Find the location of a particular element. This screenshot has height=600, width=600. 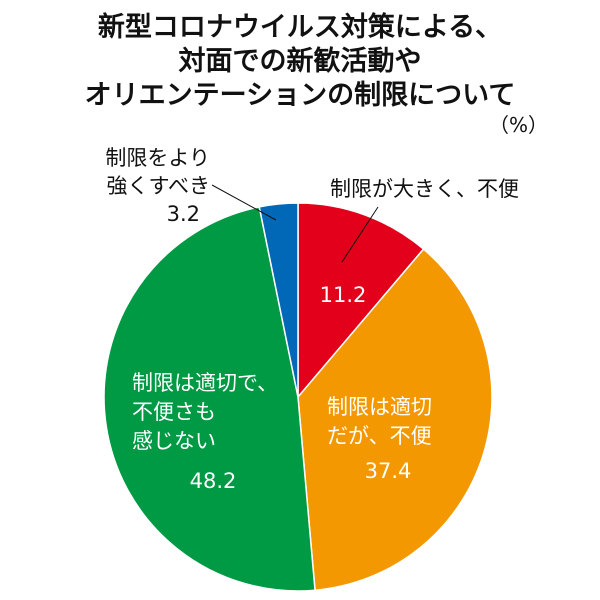

slice-label-no-inconvenience-line-1: 制限は適切で、 is located at coordinates (205, 383).